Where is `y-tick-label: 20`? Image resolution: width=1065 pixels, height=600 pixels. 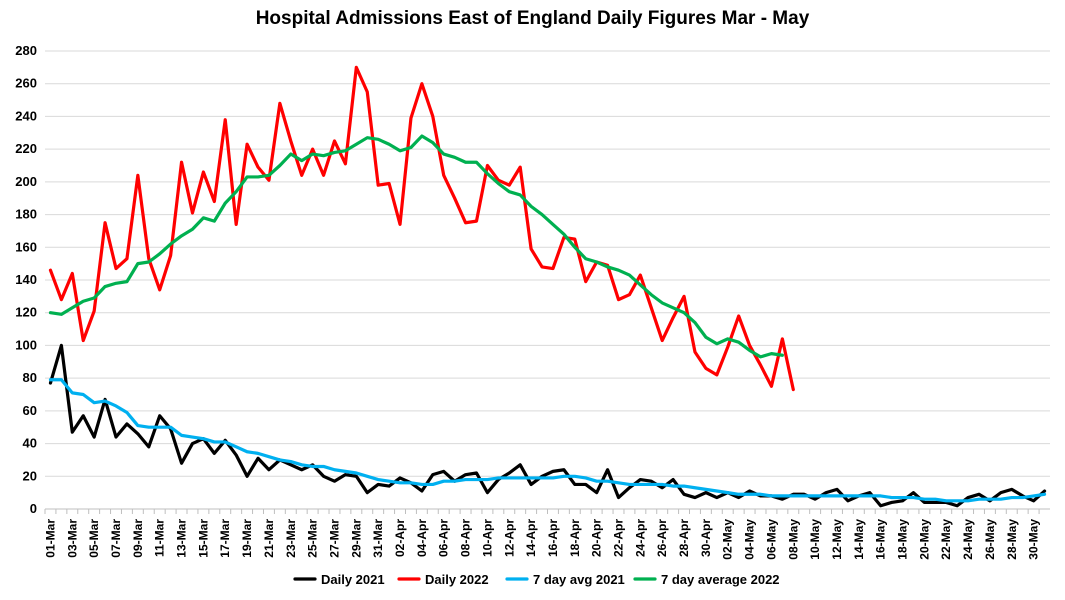
y-tick-label: 20 is located at coordinates (30, 475).